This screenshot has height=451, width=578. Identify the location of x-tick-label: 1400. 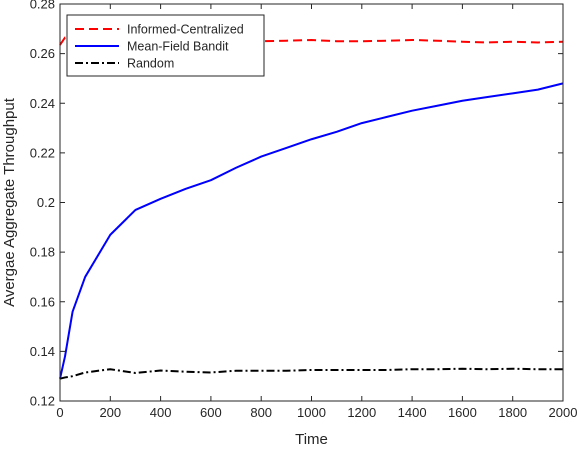
(412, 412).